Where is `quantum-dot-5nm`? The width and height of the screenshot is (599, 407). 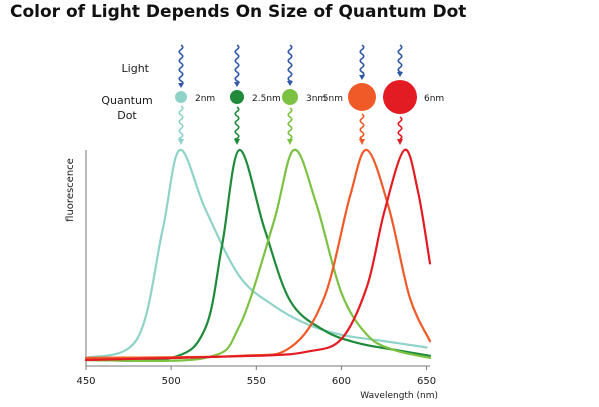 quantum-dot-5nm is located at coordinates (362, 97).